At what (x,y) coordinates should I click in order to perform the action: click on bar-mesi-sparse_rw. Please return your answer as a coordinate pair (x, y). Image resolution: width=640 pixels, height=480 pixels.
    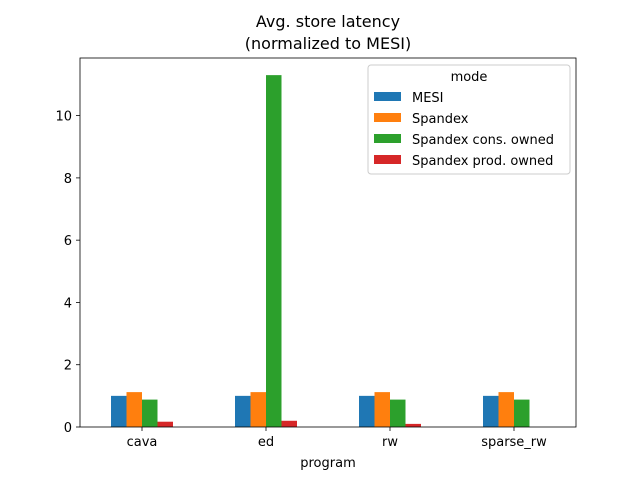
    Looking at the image, I should click on (491, 411).